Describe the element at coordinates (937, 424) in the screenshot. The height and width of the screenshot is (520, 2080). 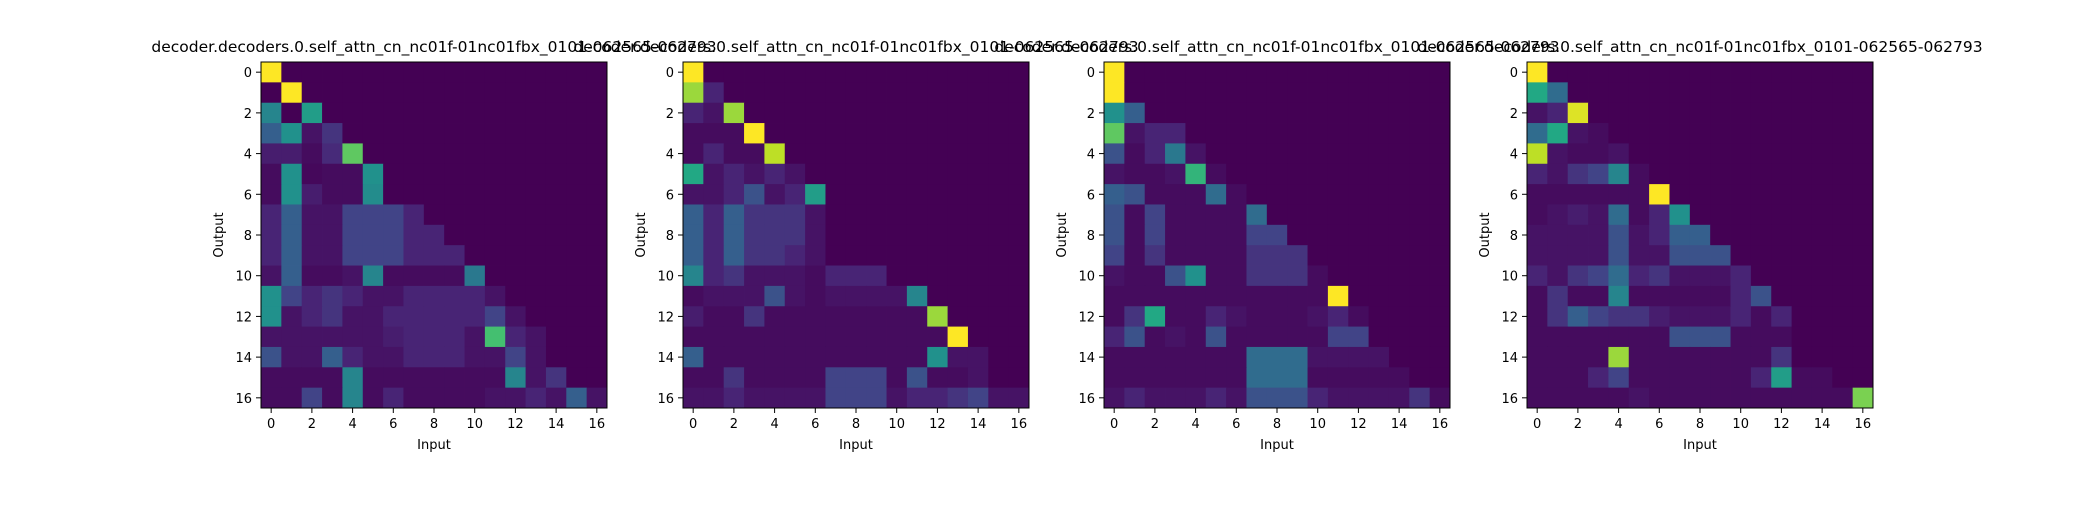
I see `x-tick-label: 12` at that location.